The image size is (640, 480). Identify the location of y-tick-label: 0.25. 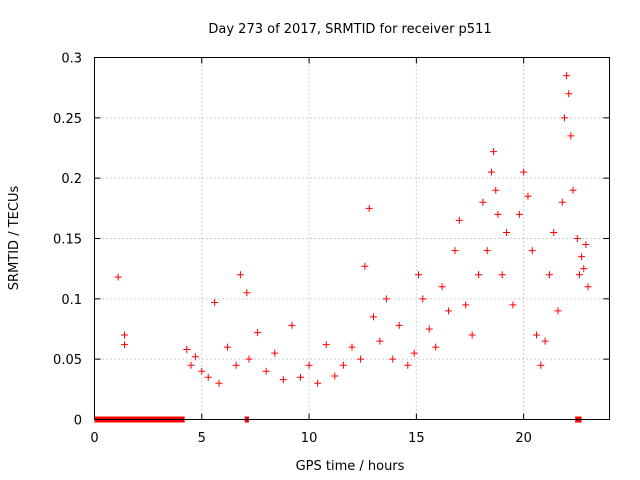
(67, 119).